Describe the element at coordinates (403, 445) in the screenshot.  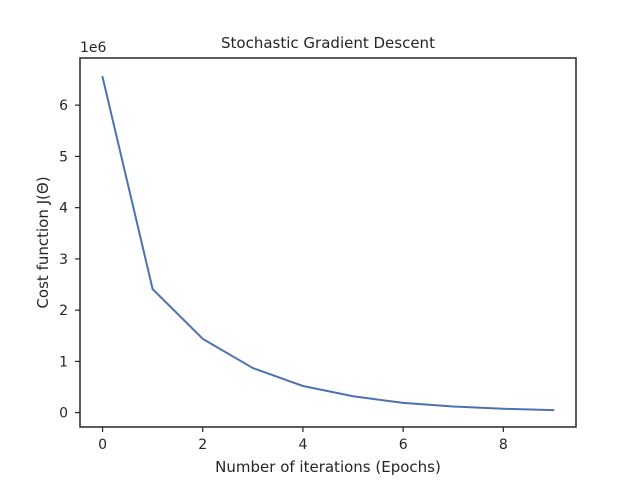
I see `x-tick-label: 6` at that location.